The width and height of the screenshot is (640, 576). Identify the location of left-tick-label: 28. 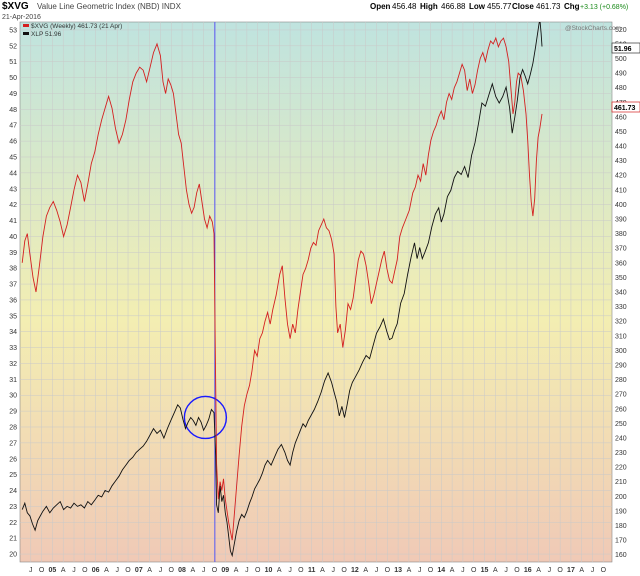
(13, 428).